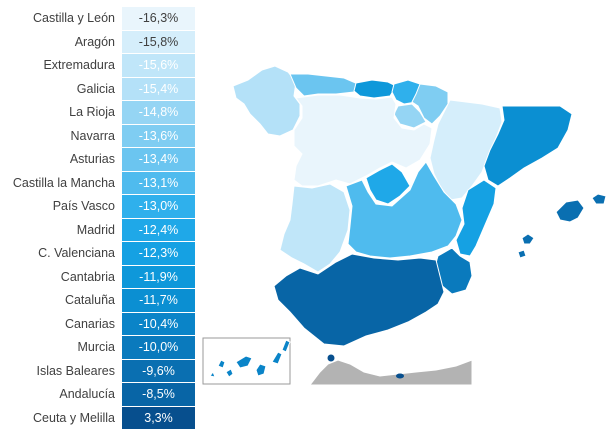 Image resolution: width=613 pixels, height=446 pixels. I want to click on region-label: Castilla la Mancha, so click(63, 182).